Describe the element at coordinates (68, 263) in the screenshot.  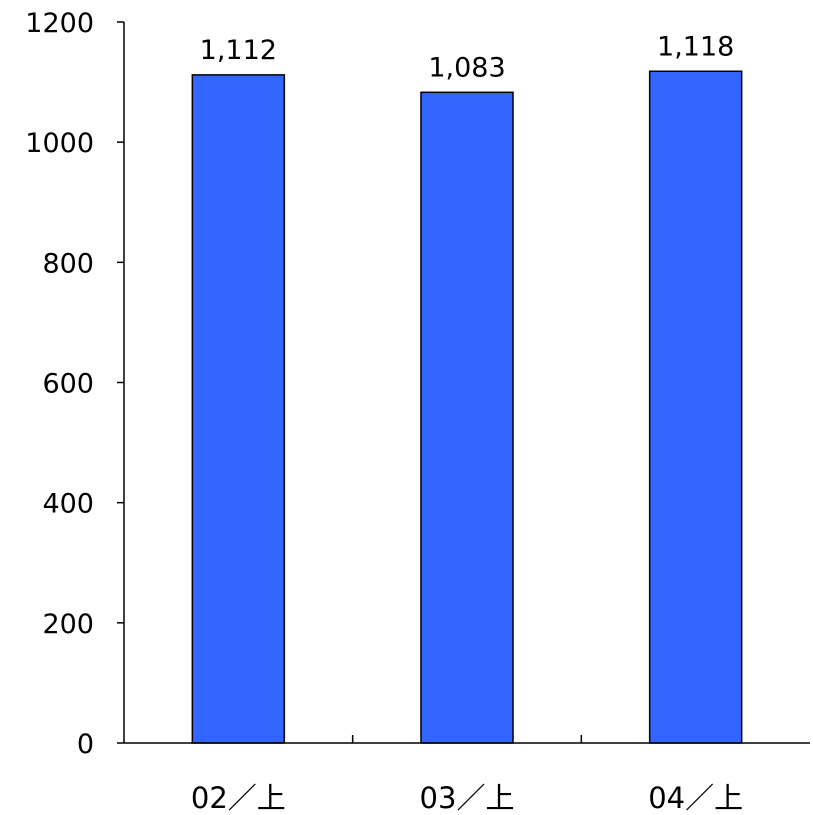
I see `y-tick-label: 800` at that location.